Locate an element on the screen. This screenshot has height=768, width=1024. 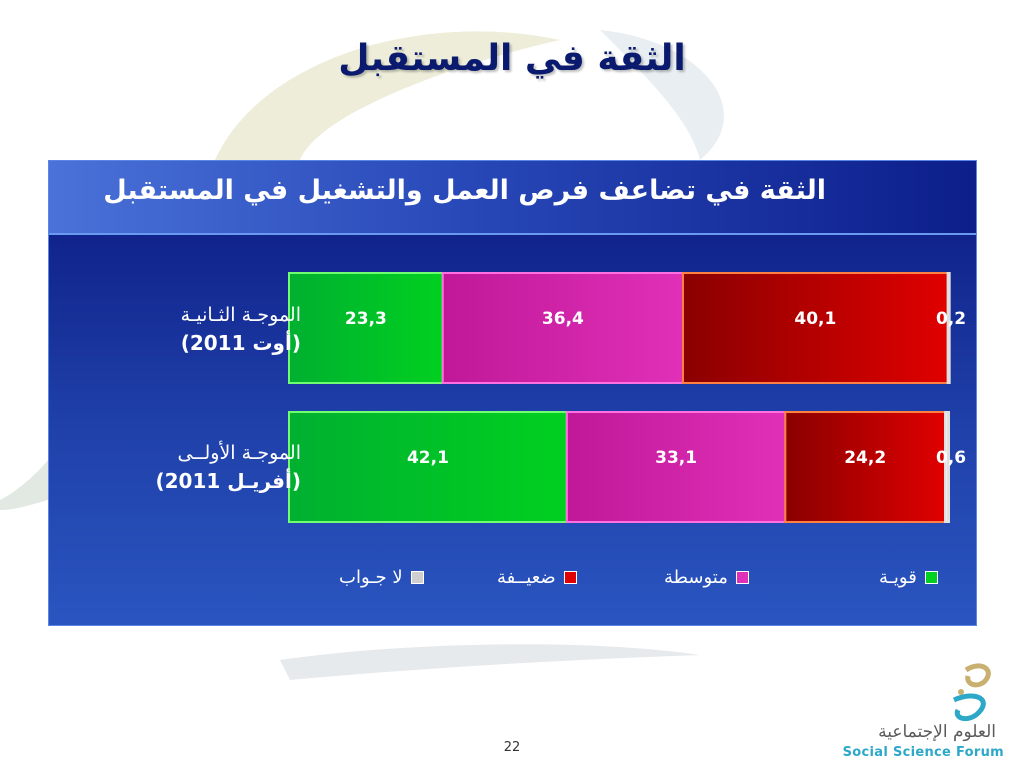
data-label-1-2: 24,2 is located at coordinates (865, 458).